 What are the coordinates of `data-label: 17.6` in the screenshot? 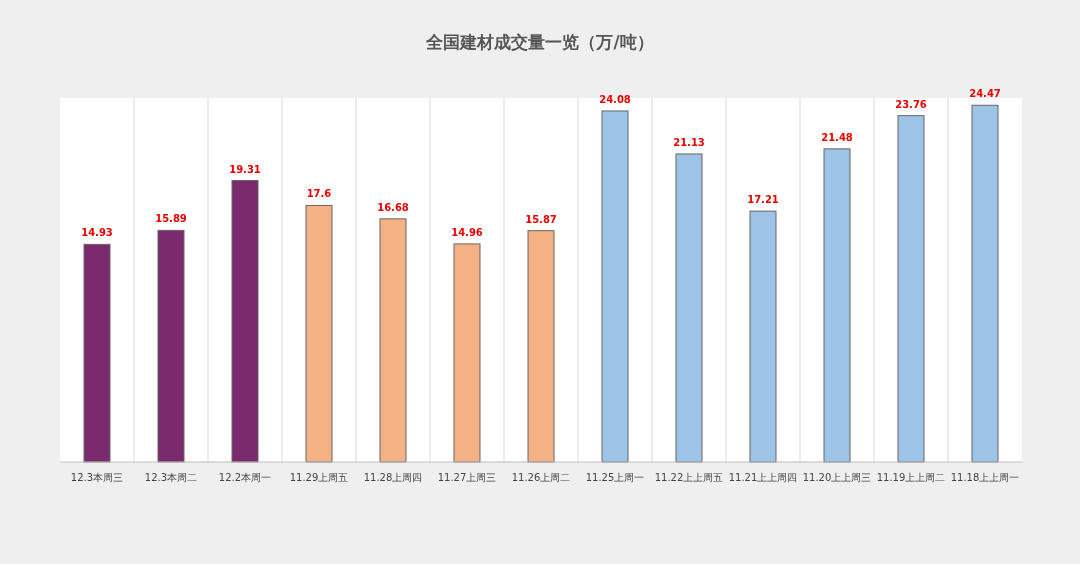 It's located at (319, 194).